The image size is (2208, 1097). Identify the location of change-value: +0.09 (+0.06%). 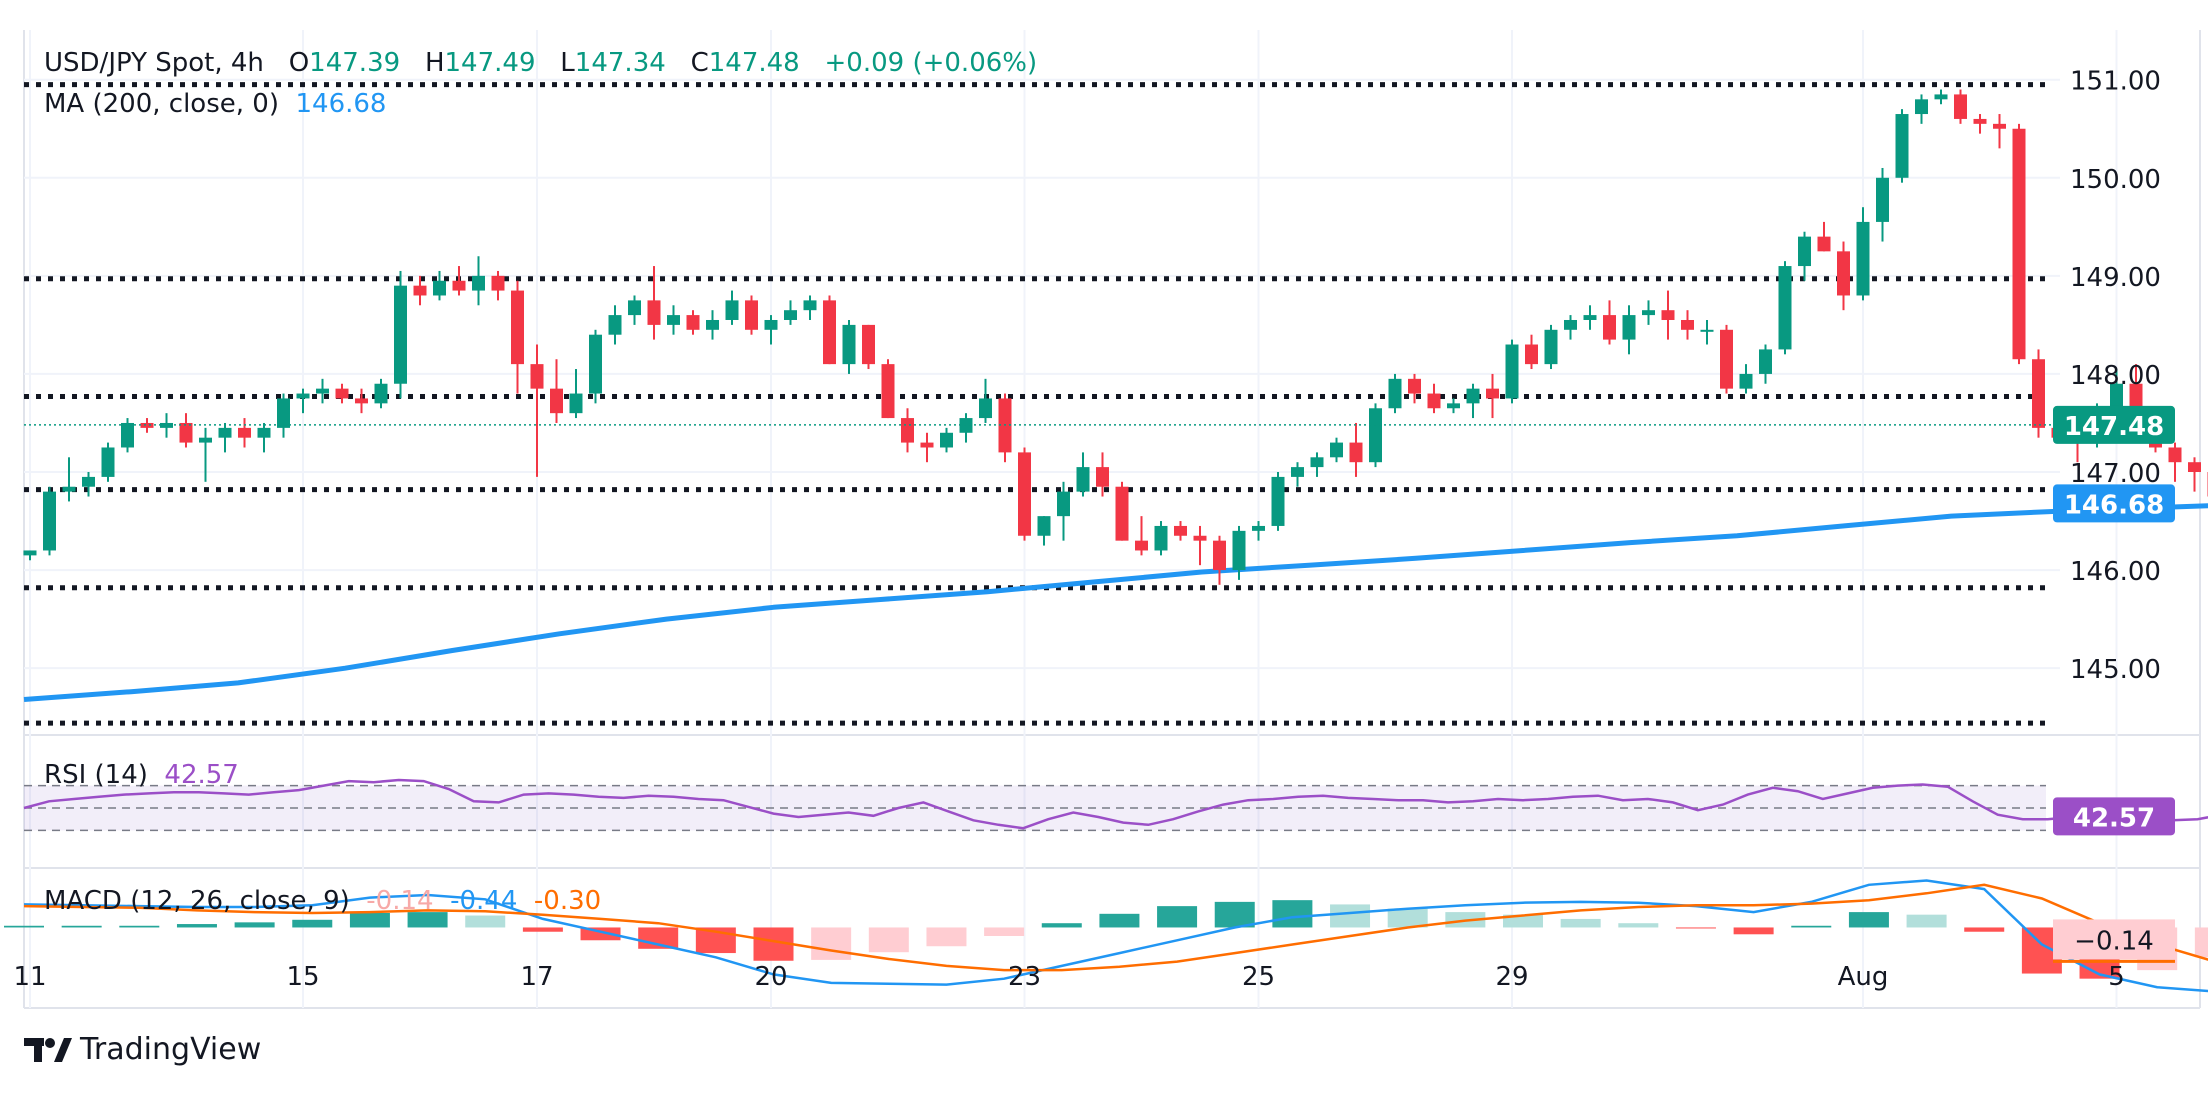
(931, 63).